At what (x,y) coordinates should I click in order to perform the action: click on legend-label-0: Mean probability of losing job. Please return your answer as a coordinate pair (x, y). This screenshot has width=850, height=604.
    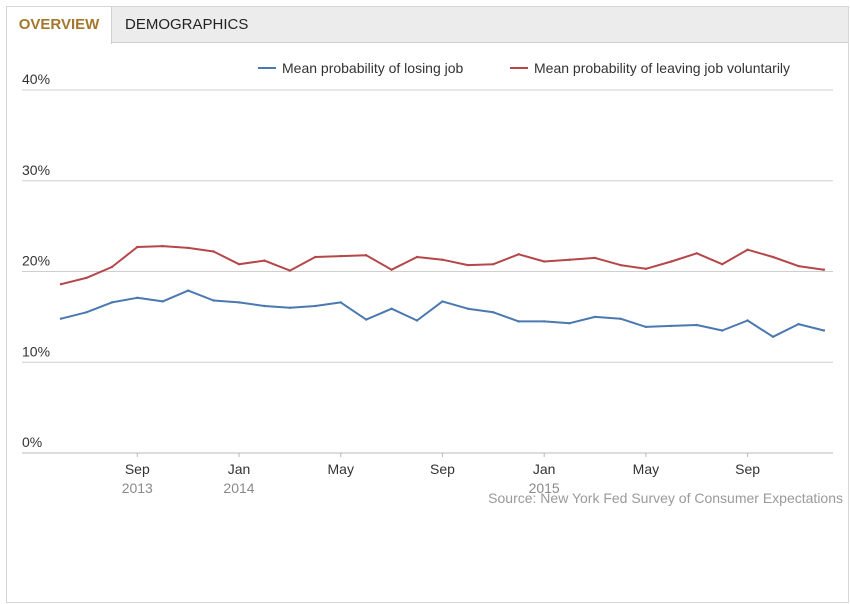
    Looking at the image, I should click on (373, 68).